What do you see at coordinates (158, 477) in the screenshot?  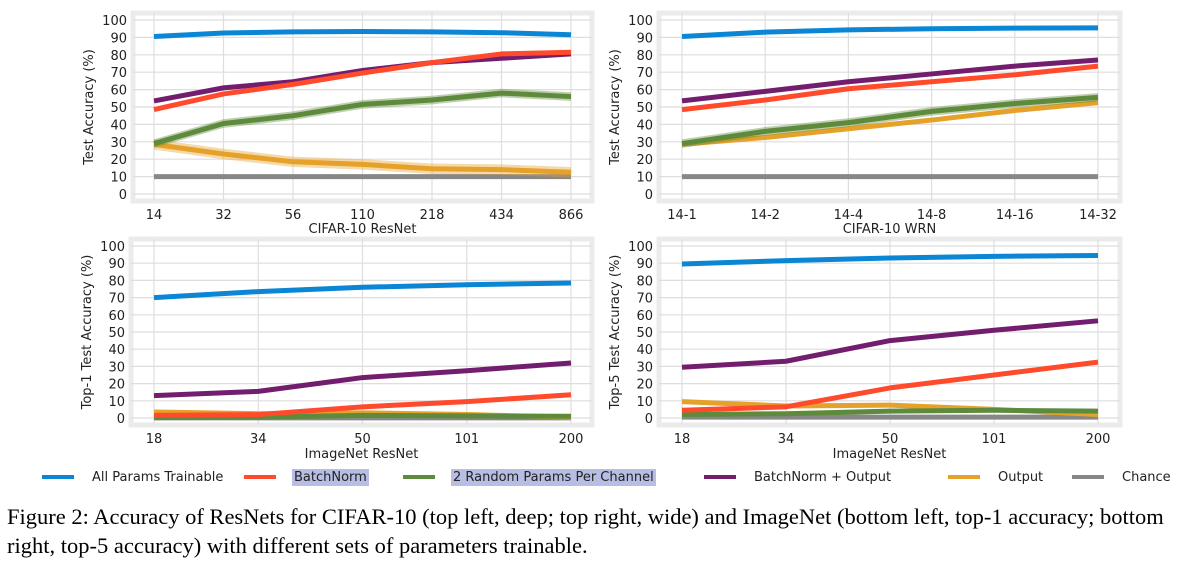 I see `legend-label-all-params: All Params Trainable` at bounding box center [158, 477].